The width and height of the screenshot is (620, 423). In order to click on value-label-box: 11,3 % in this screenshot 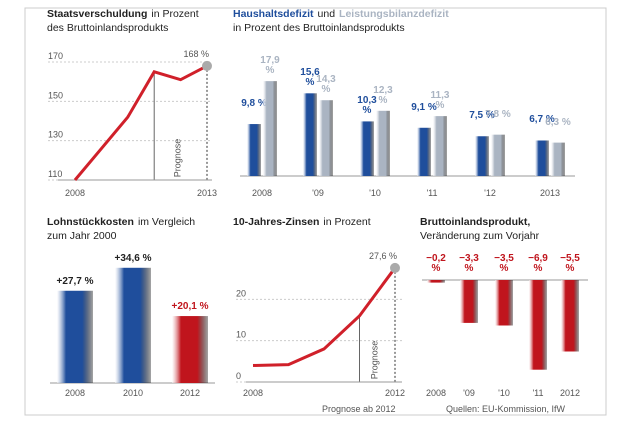, I will do `click(440, 101)`.